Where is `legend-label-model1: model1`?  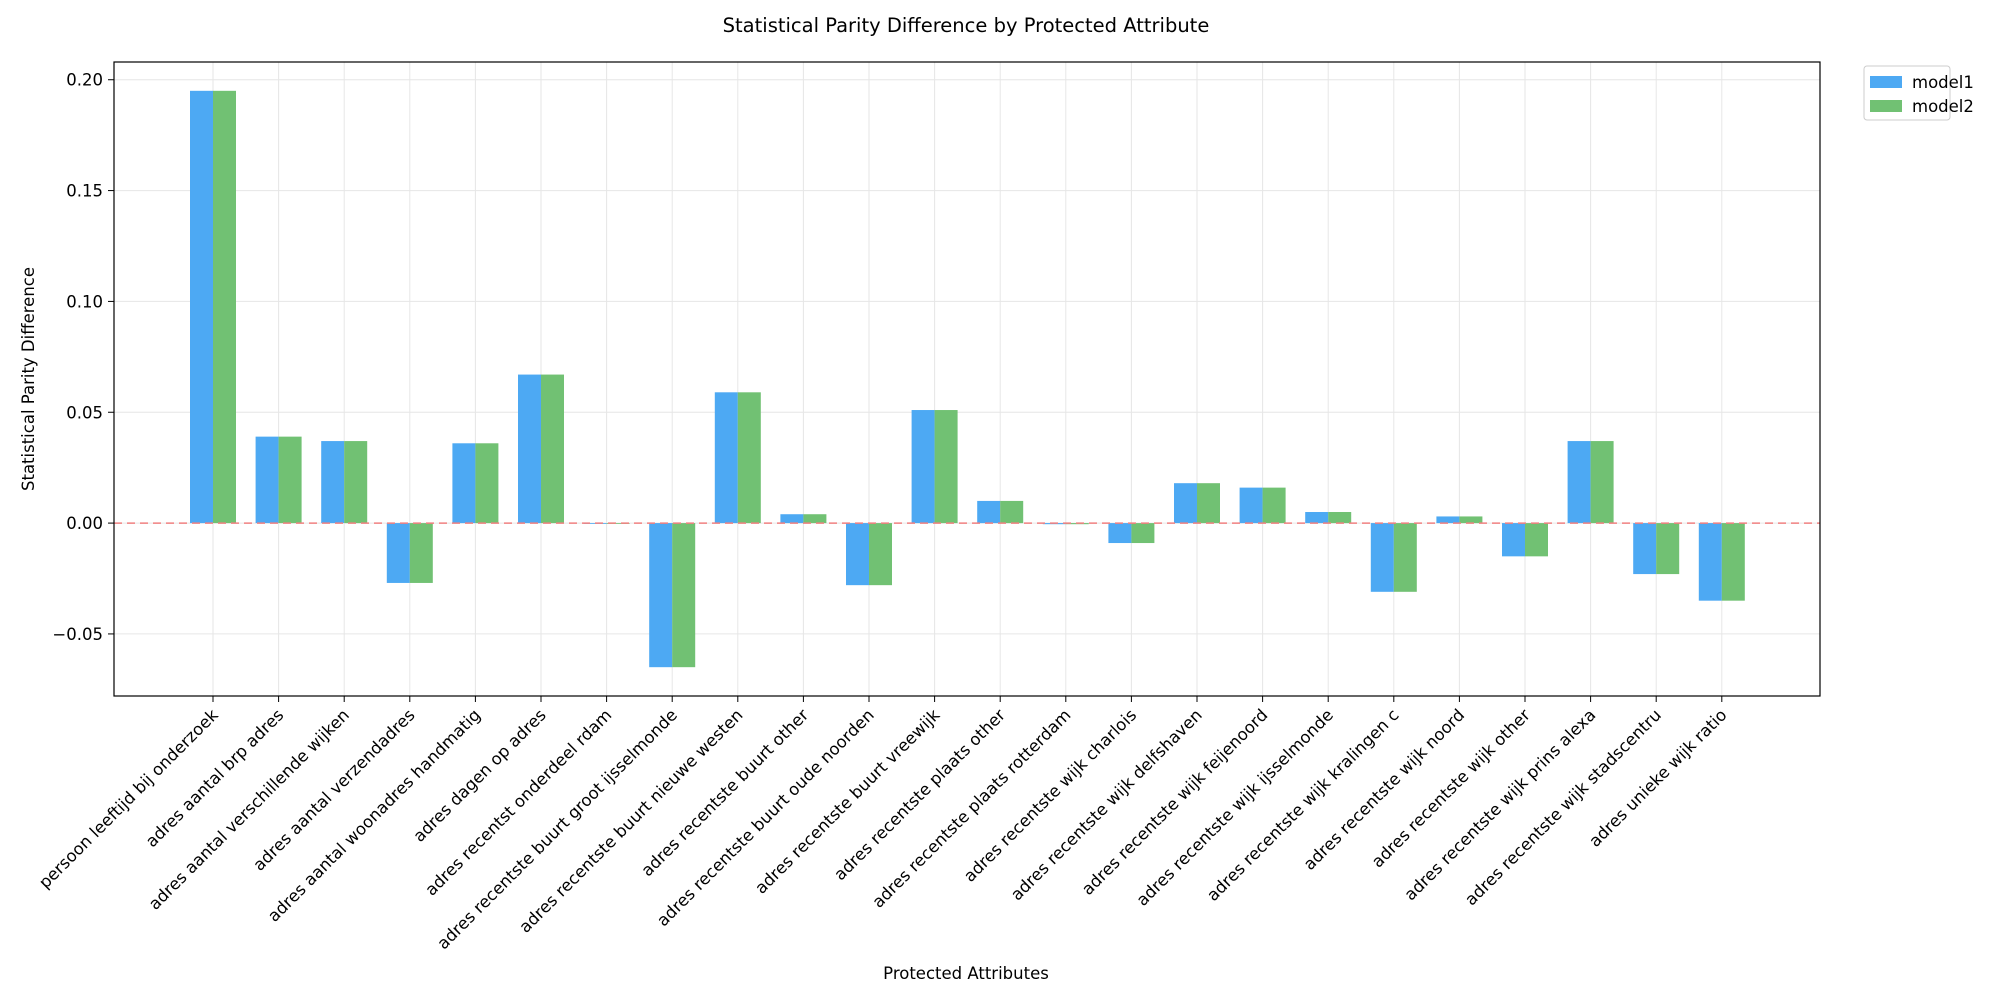
legend-label-model1: model1 is located at coordinates (1943, 82).